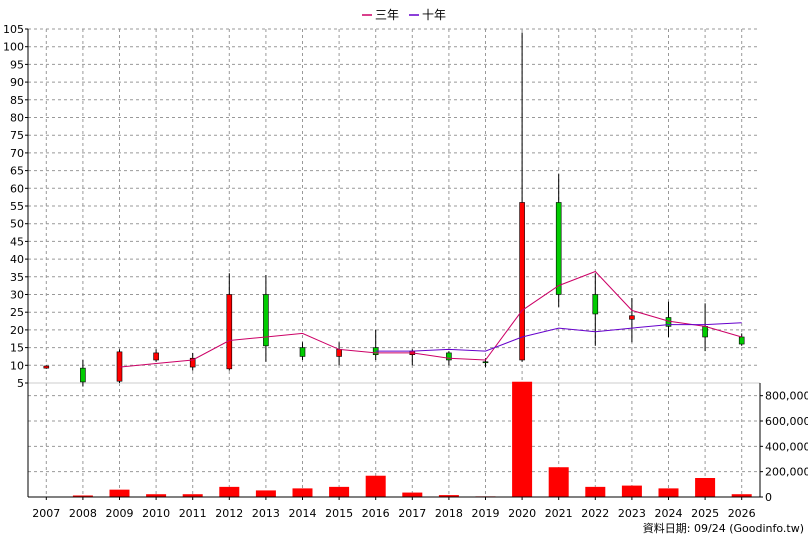  Describe the element at coordinates (17, 100) in the screenshot. I see `price-tick-label: 85` at that location.